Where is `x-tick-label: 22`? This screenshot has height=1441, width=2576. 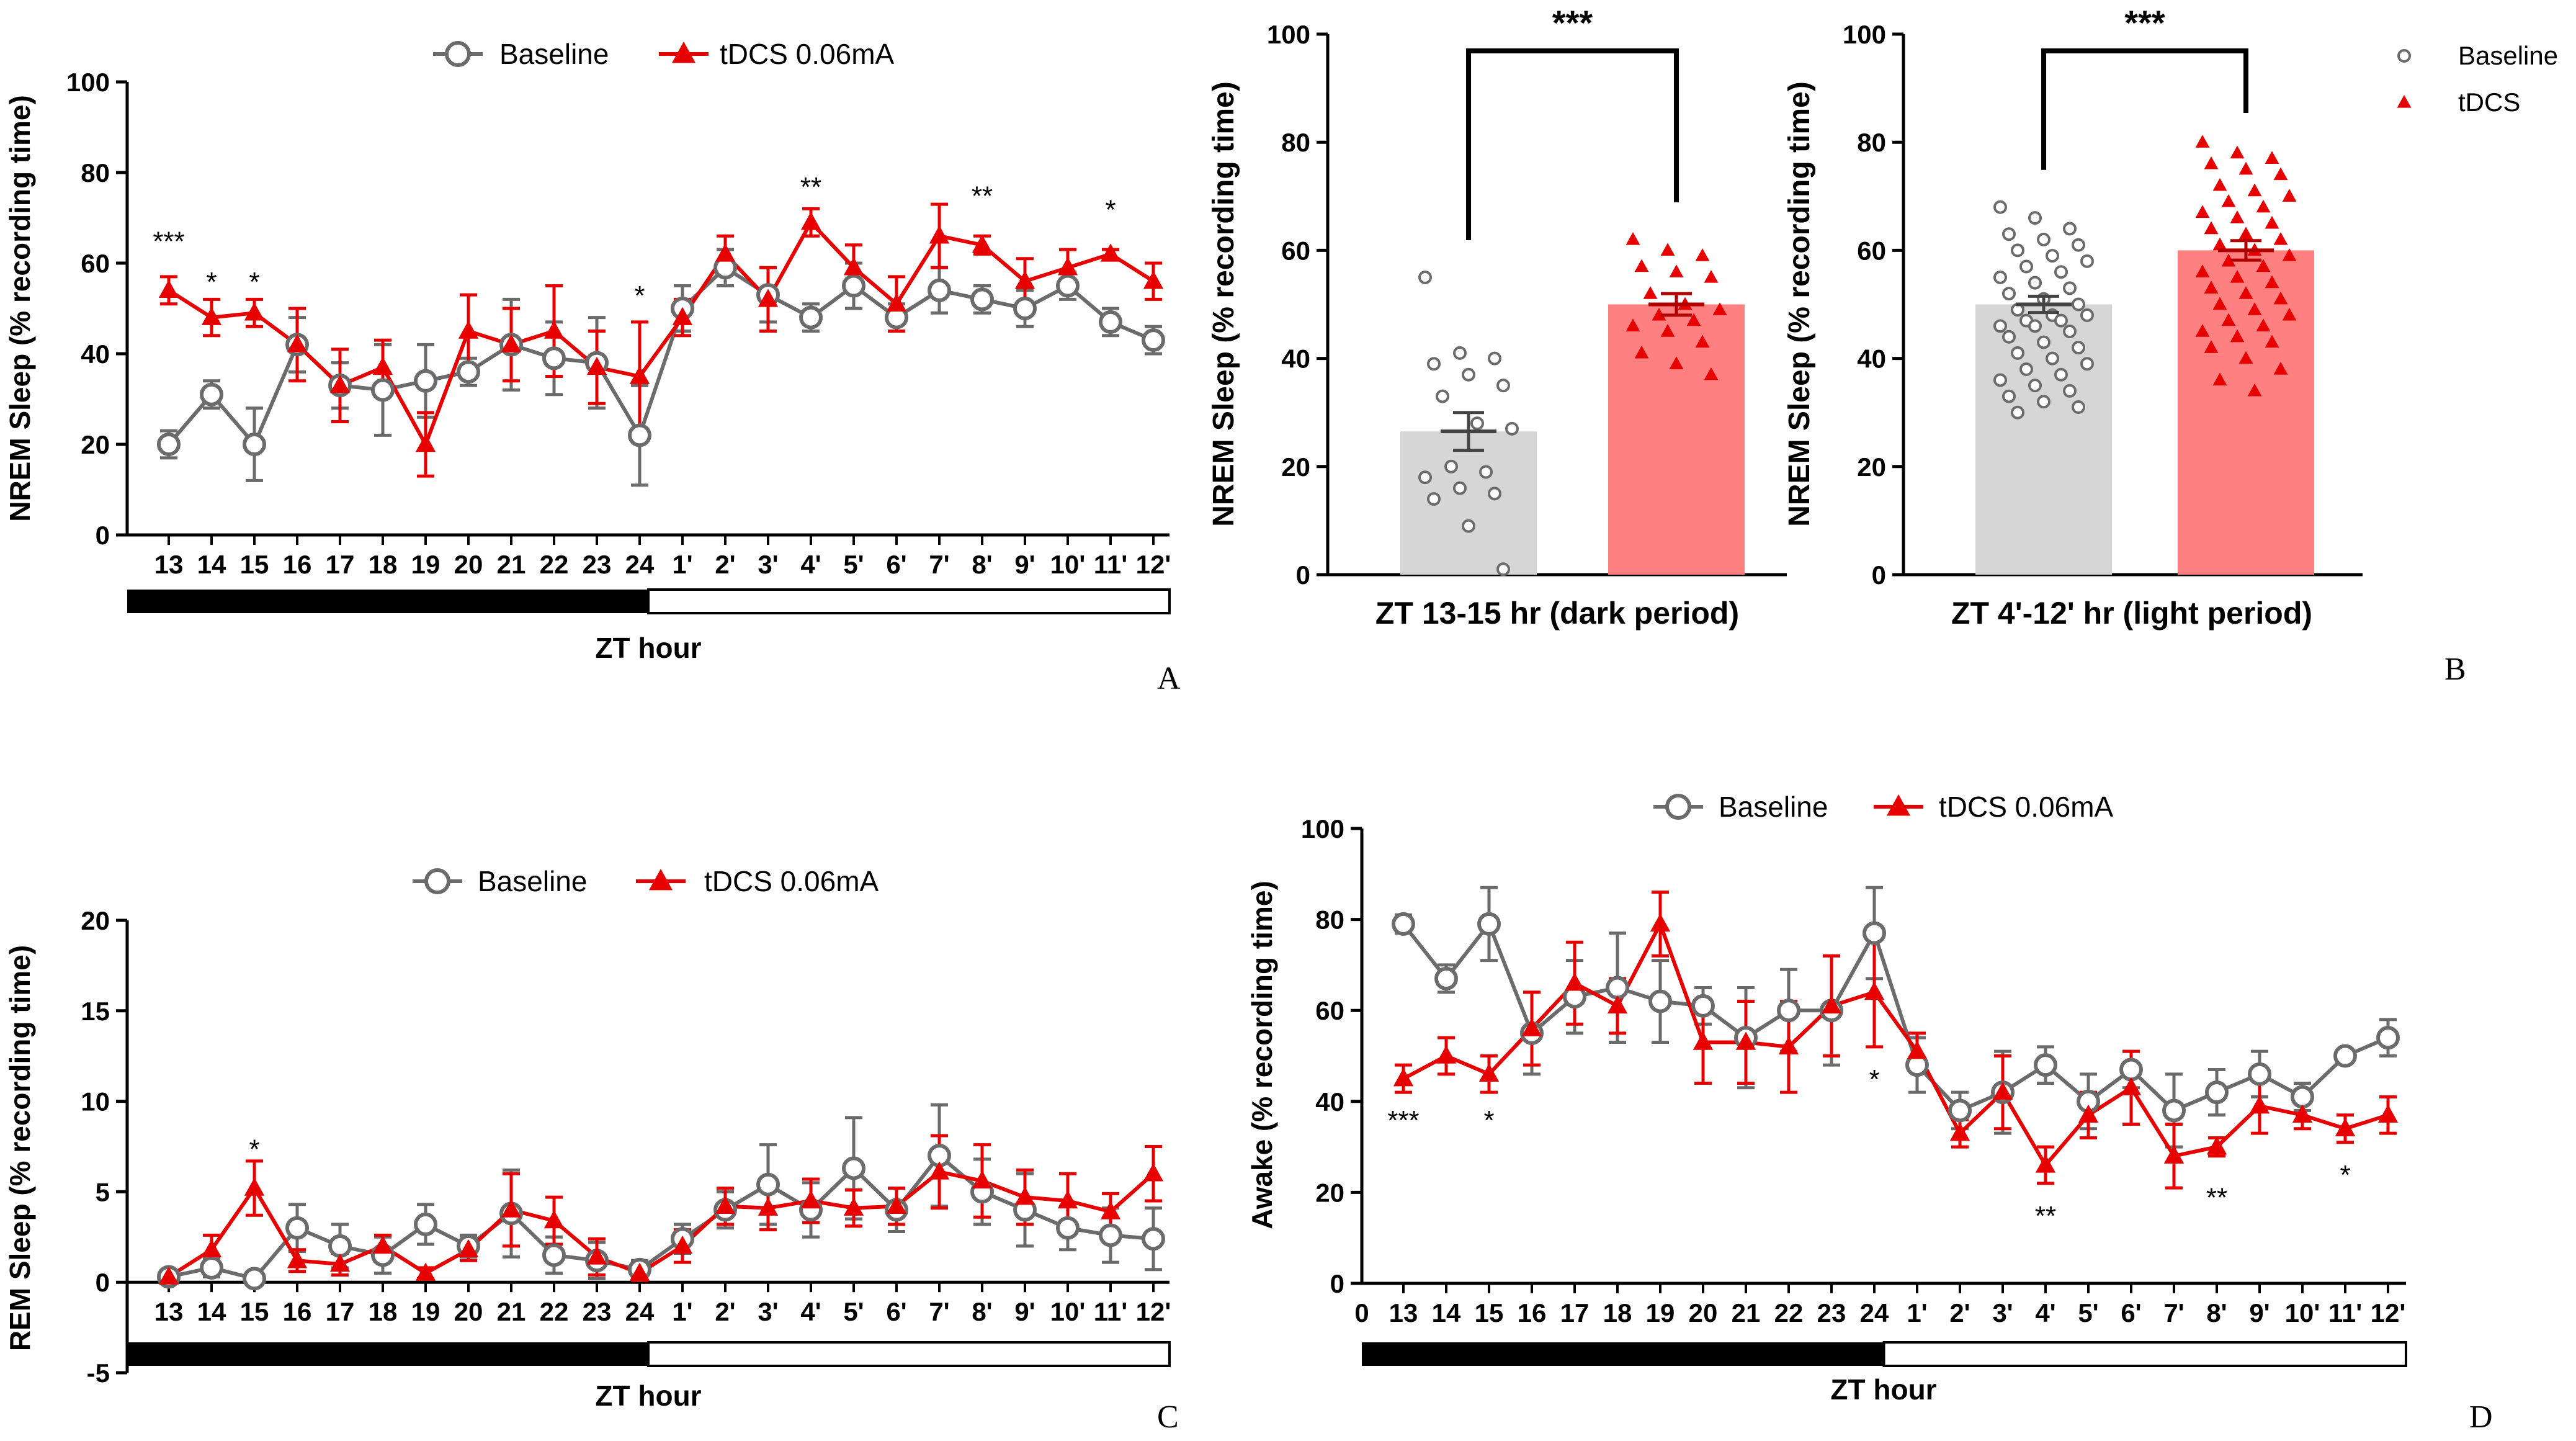
x-tick-label: 22 is located at coordinates (1789, 1312).